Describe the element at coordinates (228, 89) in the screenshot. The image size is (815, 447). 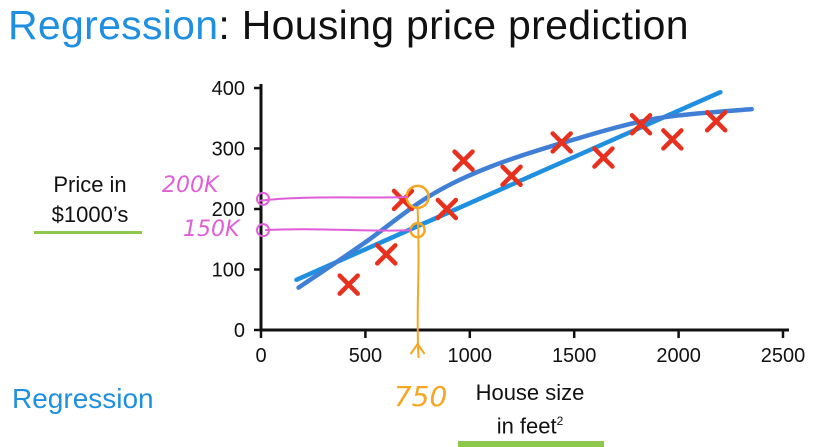
I see `y-tick-label: 400` at that location.